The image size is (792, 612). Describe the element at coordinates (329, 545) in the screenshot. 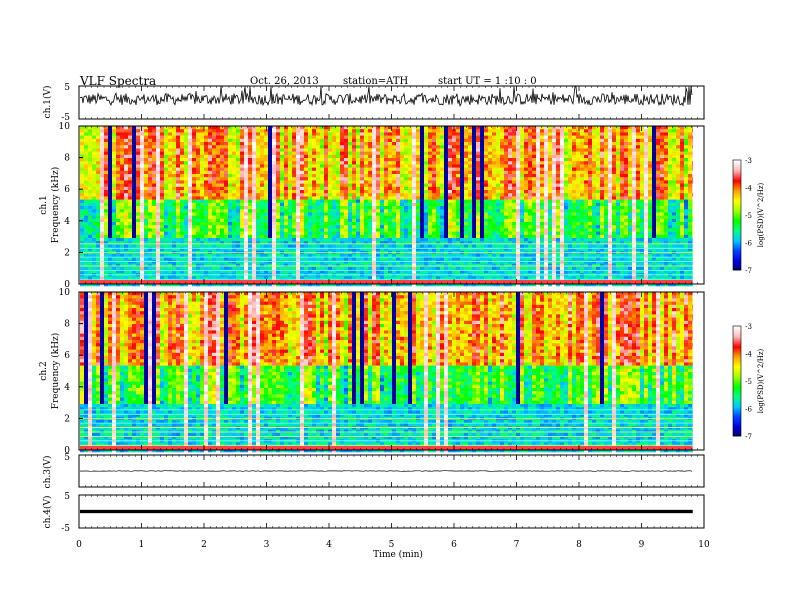

I see `x-tick-label: 4` at that location.